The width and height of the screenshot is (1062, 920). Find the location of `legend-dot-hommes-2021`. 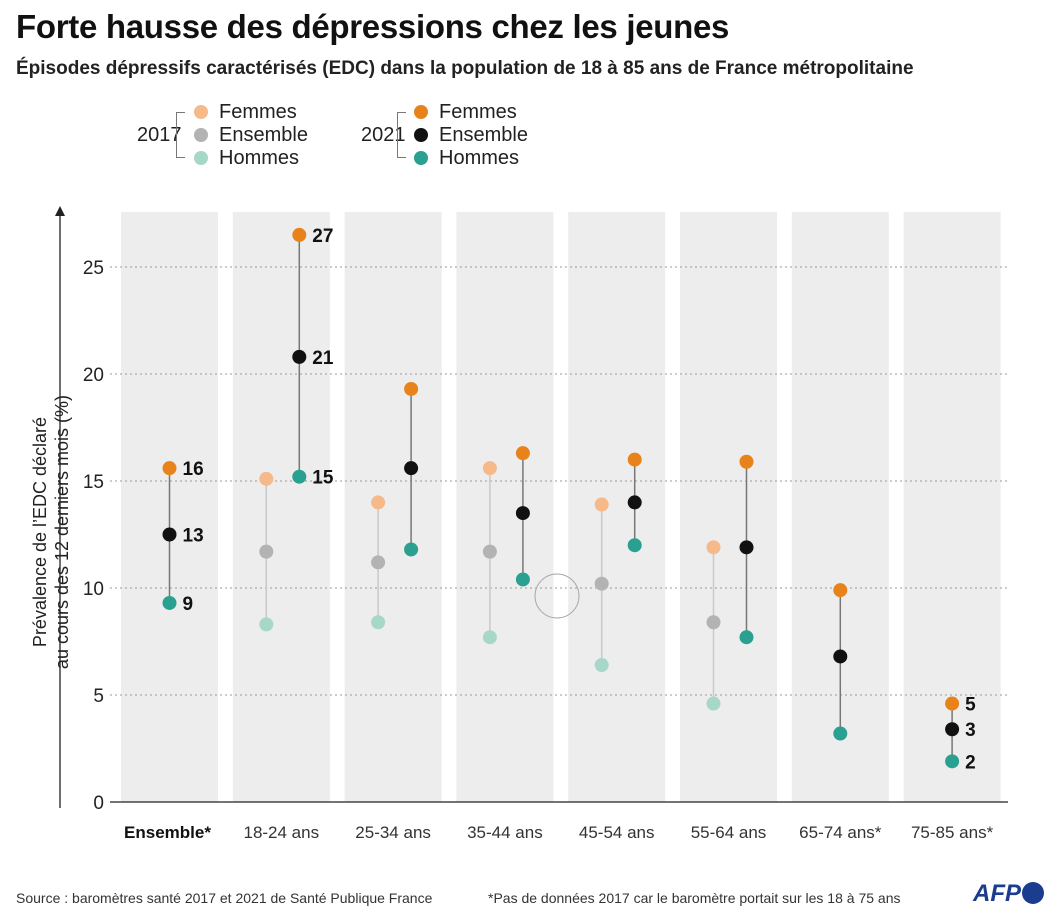

legend-dot-hommes-2021 is located at coordinates (421, 158).